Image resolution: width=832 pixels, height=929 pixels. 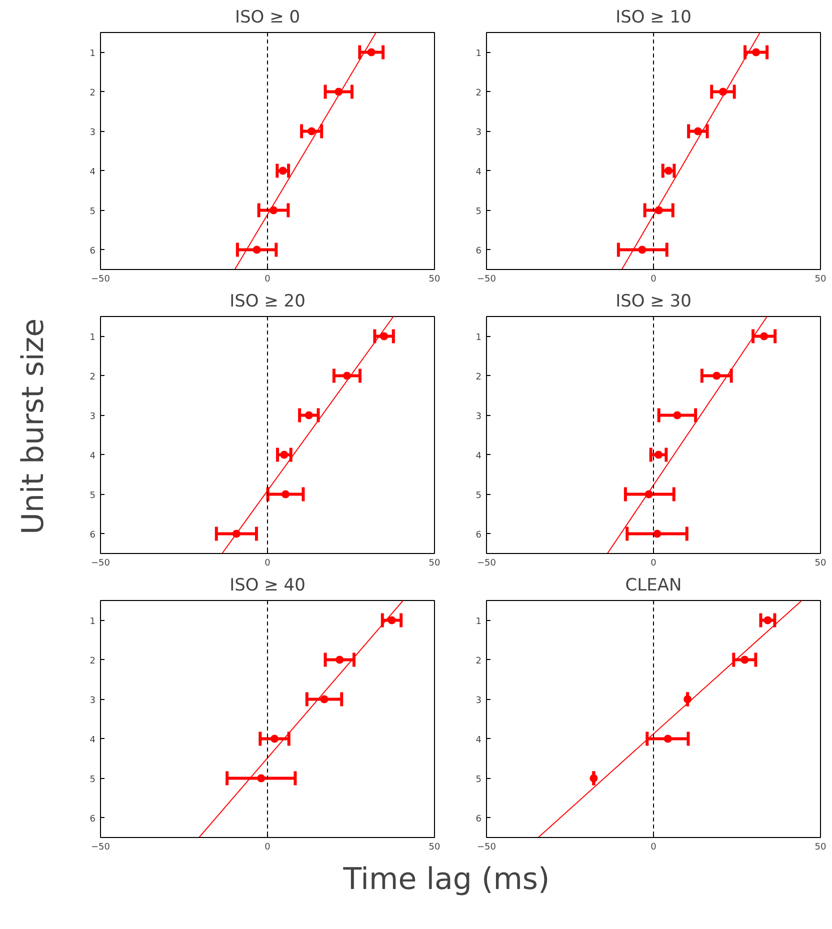 I want to click on chart-title: ISO ≥ 20, so click(x=268, y=302).